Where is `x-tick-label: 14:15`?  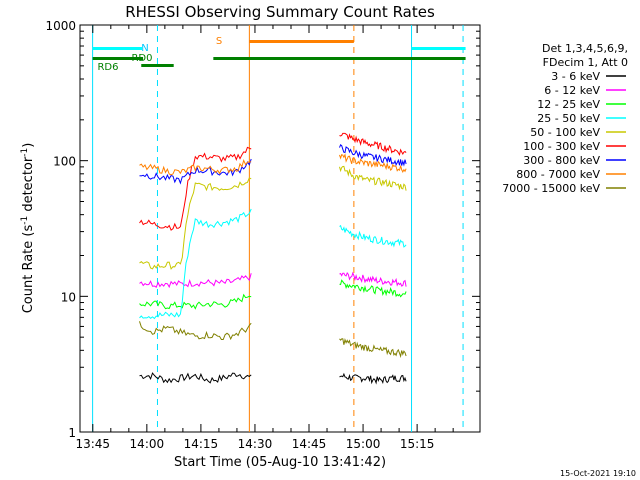 x-tick-label: 14:15 is located at coordinates (201, 444).